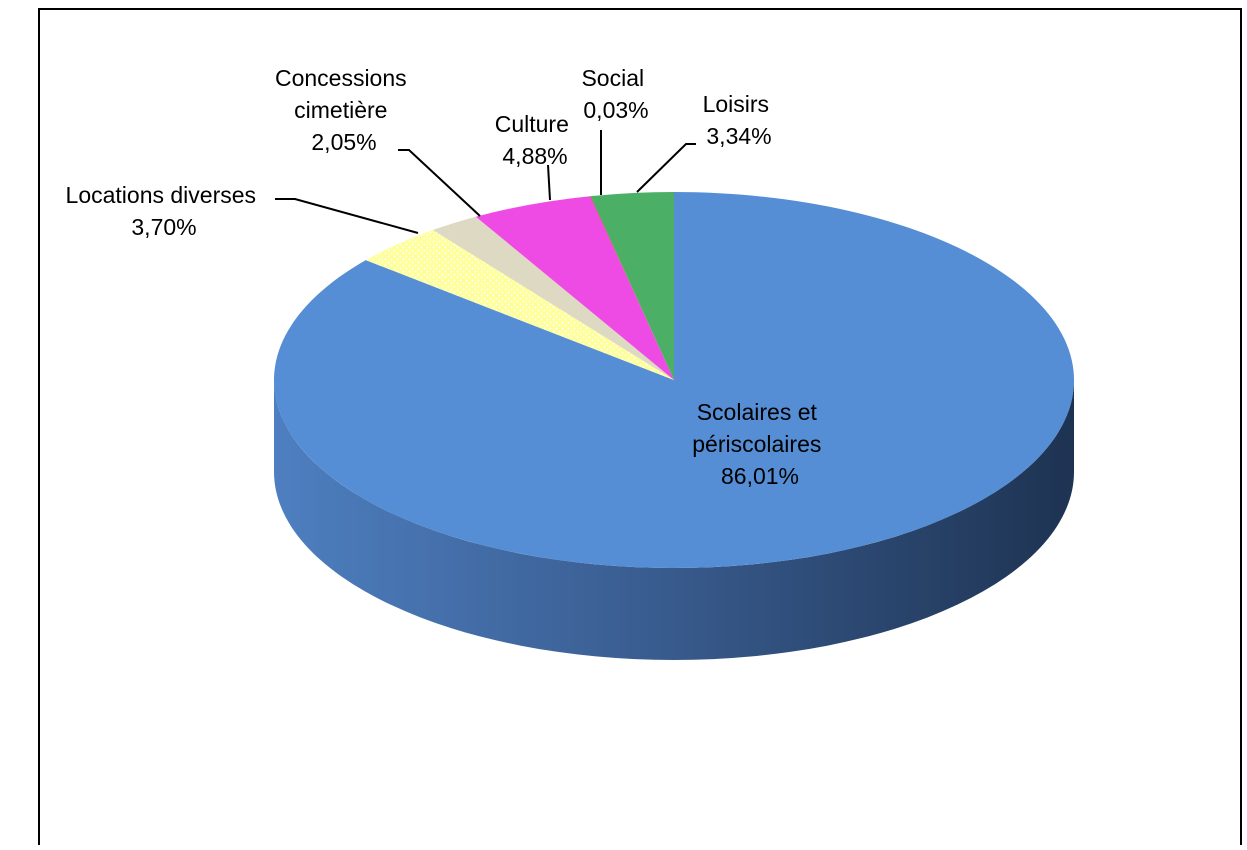 The height and width of the screenshot is (850, 1247). What do you see at coordinates (485, 182) in the screenshot?
I see `leader-lines` at bounding box center [485, 182].